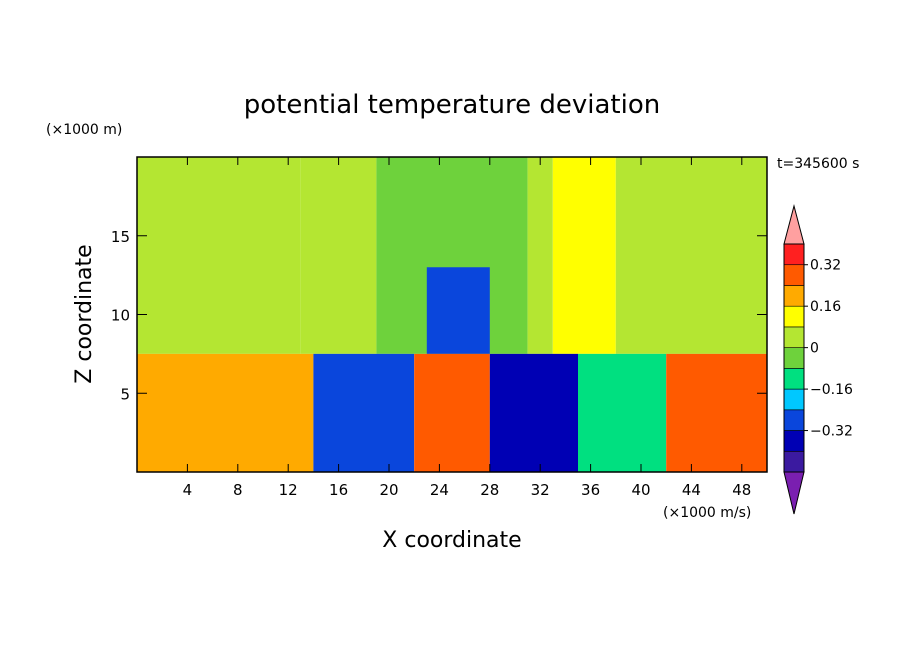  What do you see at coordinates (125, 394) in the screenshot?
I see `y-tick-label-0: 5` at bounding box center [125, 394].